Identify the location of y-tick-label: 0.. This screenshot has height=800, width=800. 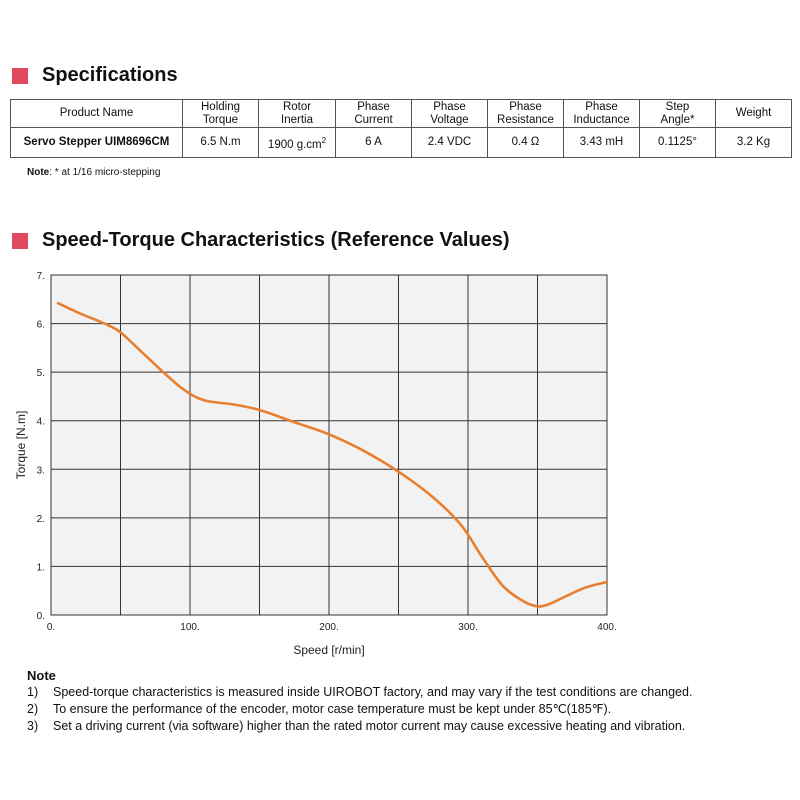
(41, 616).